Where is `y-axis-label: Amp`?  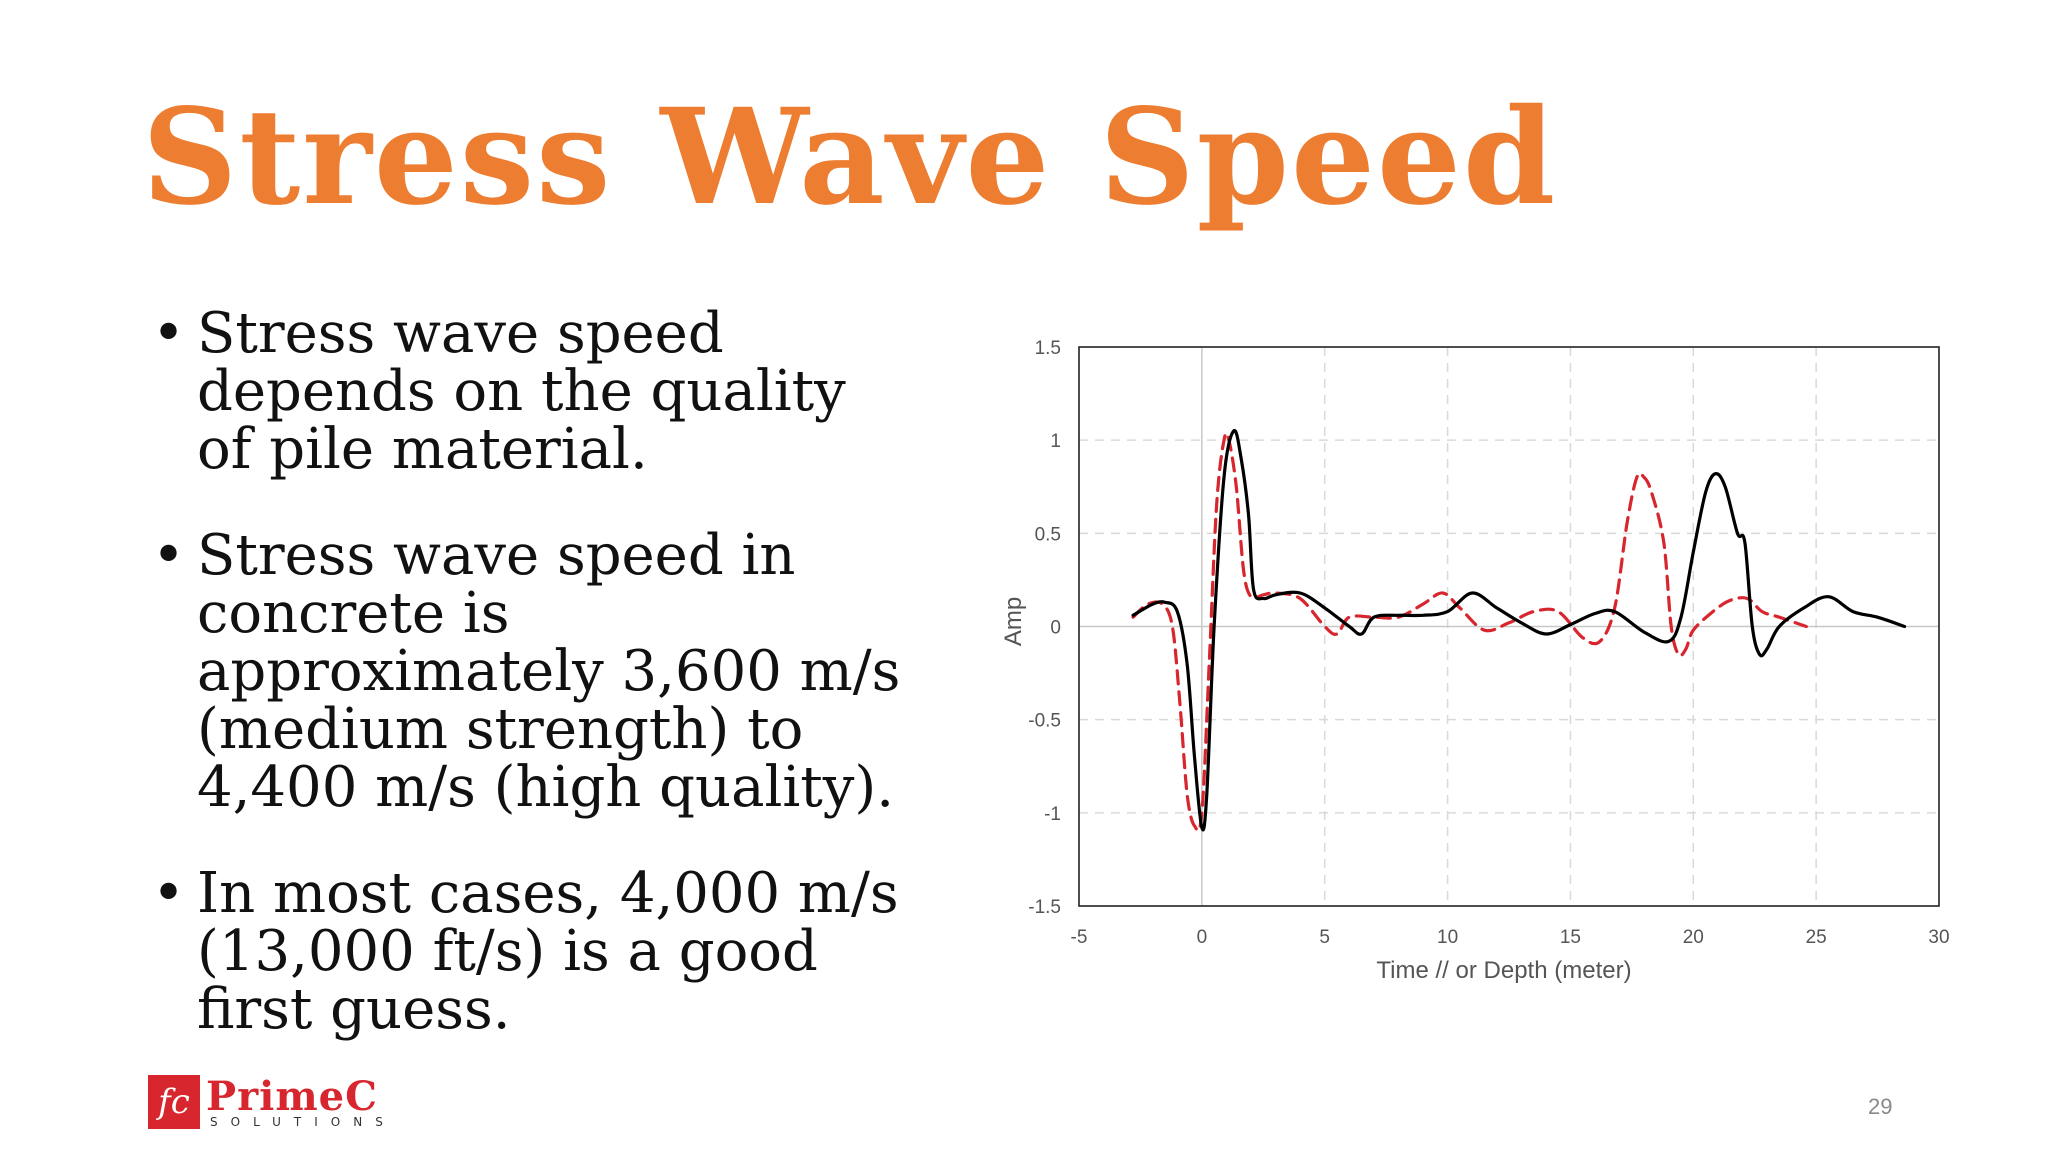
y-axis-label: Amp is located at coordinates (1013, 621).